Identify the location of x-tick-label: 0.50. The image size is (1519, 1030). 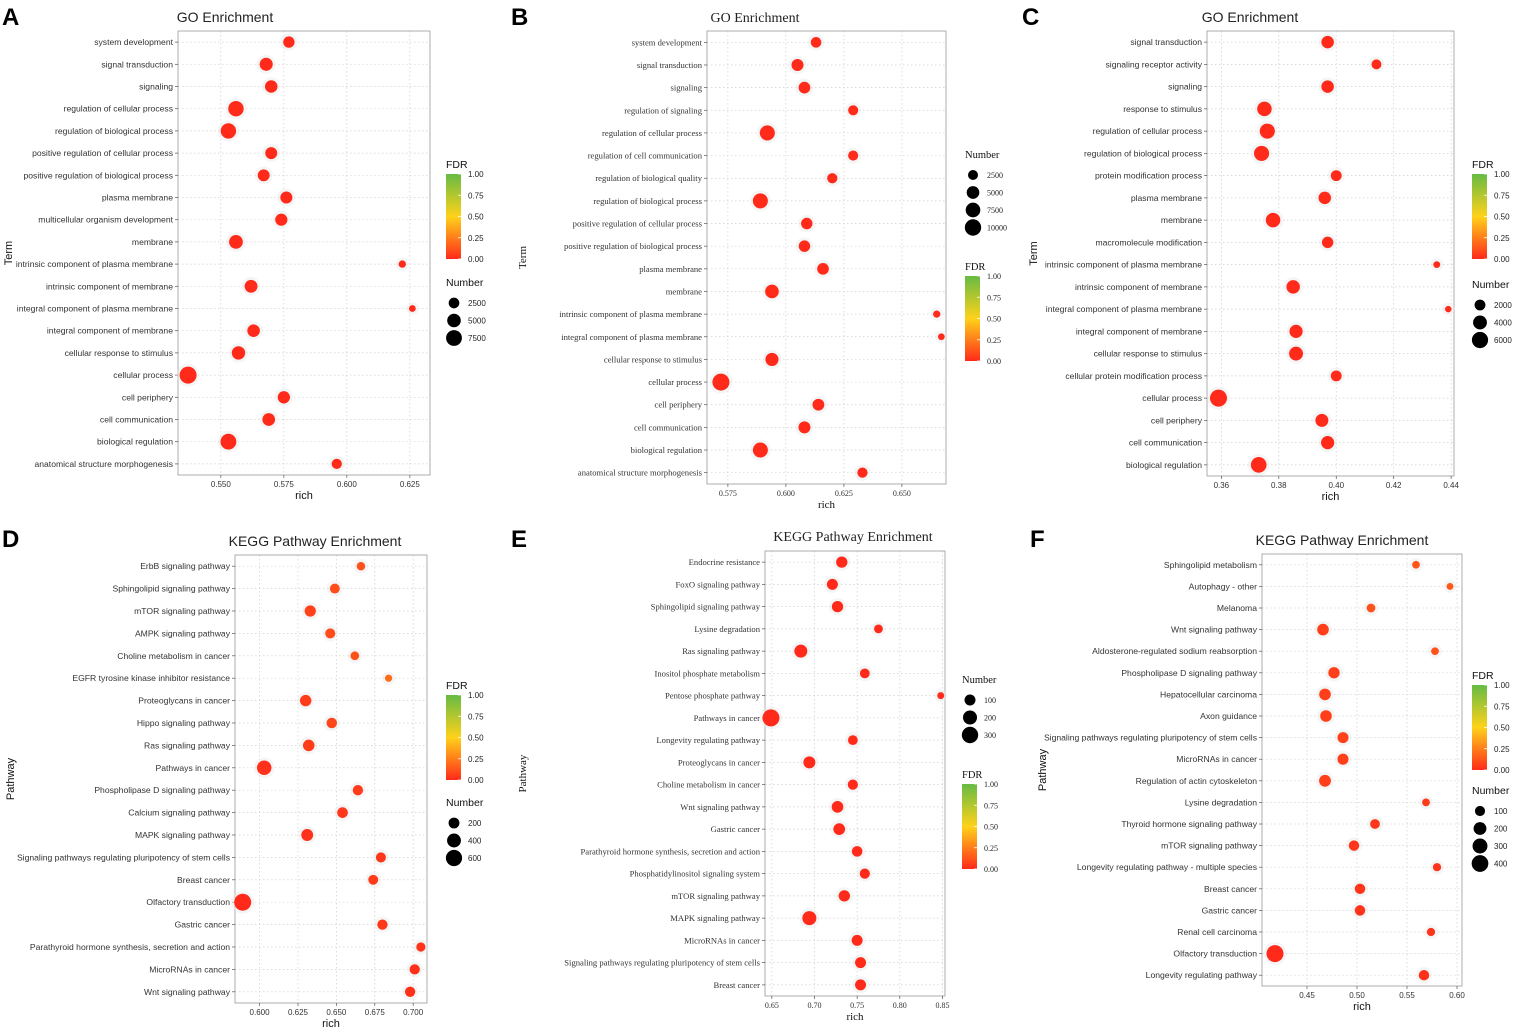
(1357, 995).